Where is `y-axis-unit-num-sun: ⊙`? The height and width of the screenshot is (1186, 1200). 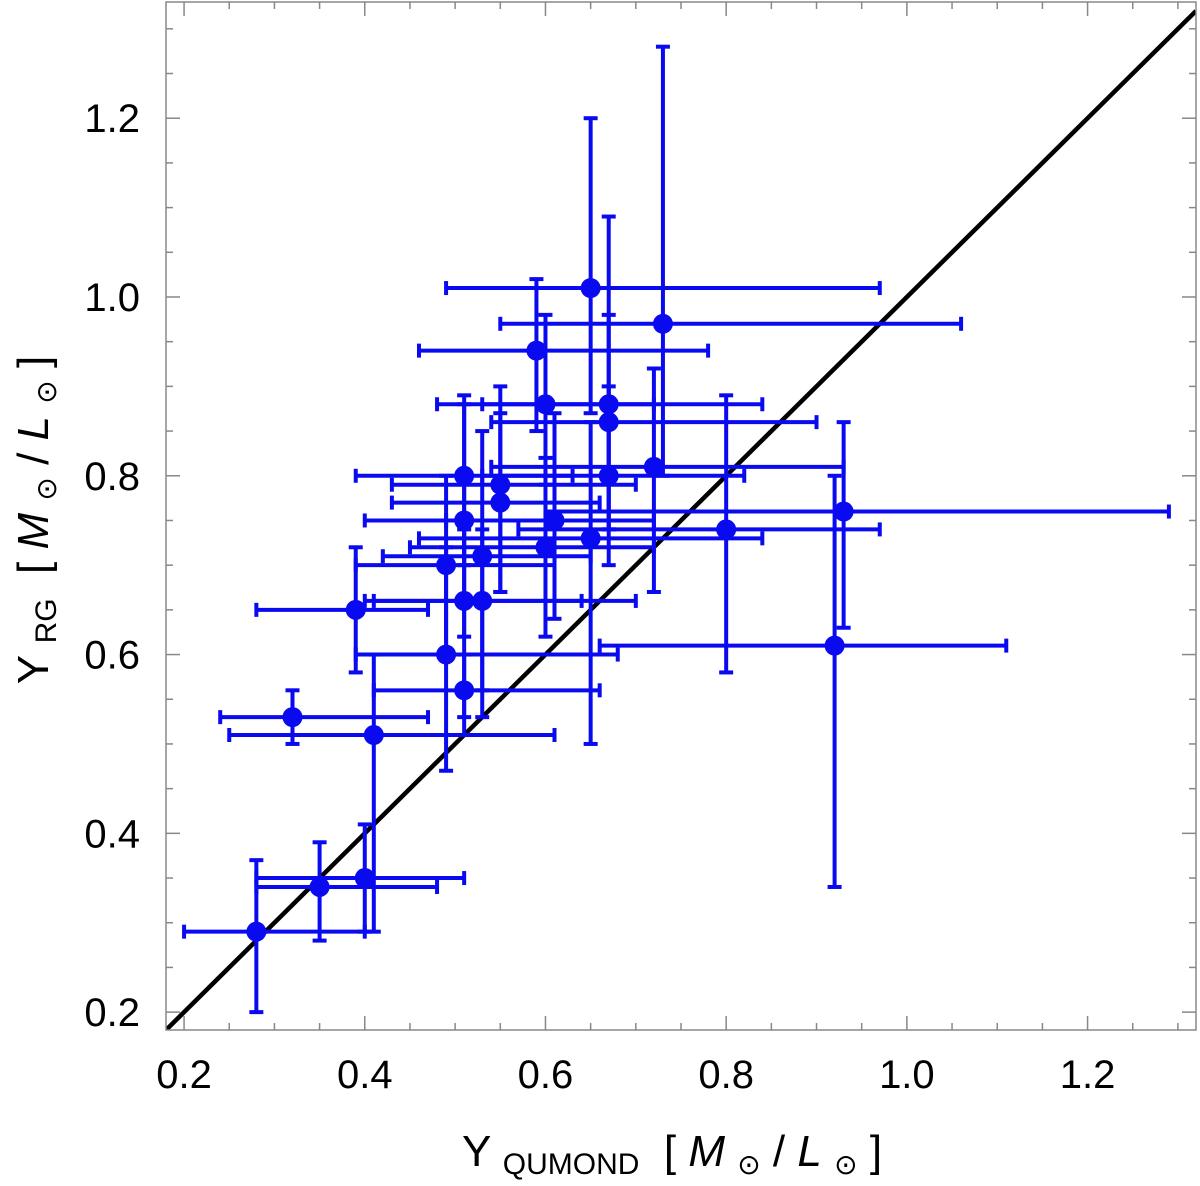 y-axis-unit-num-sun: ⊙ is located at coordinates (46, 488).